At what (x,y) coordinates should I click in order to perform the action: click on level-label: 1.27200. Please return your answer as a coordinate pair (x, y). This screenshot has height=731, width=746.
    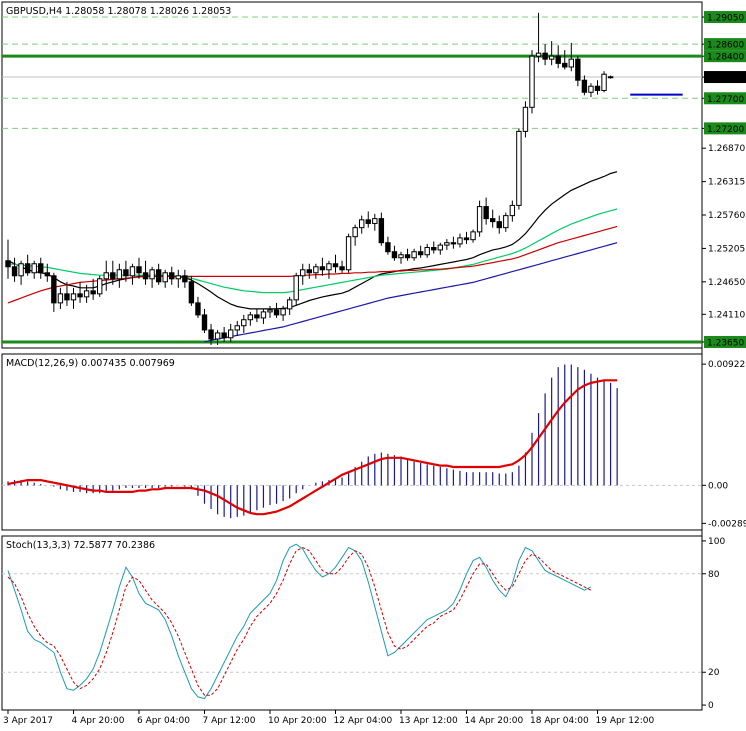
    Looking at the image, I should click on (725, 130).